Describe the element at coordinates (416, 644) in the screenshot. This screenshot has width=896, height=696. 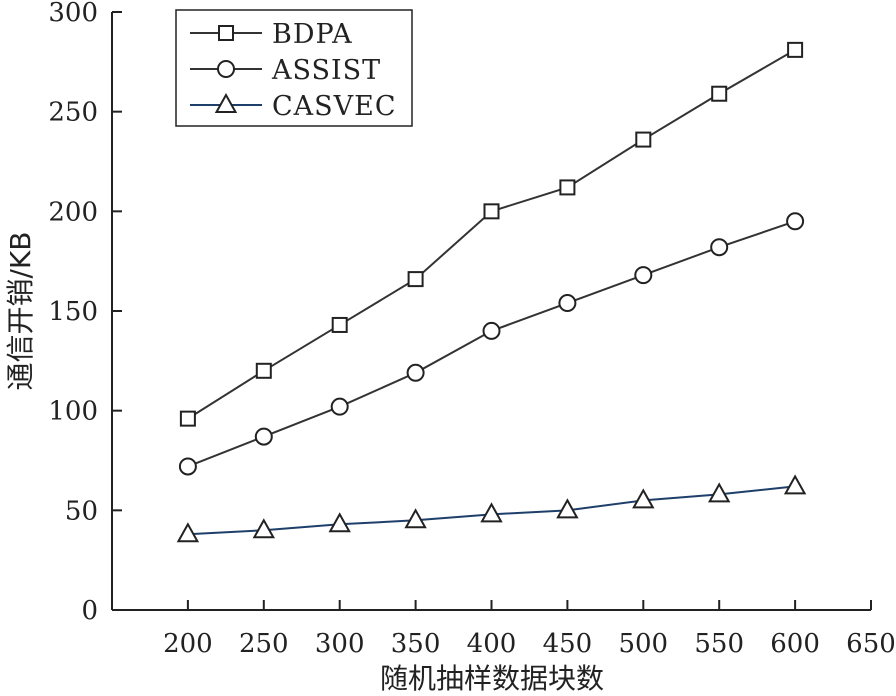
I see `x-tick-label: 350` at that location.